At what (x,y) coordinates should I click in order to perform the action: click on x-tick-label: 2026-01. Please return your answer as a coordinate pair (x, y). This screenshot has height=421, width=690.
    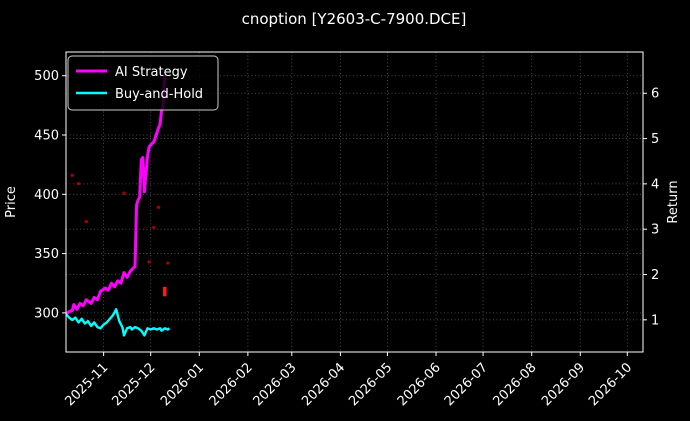
    Looking at the image, I should click on (182, 384).